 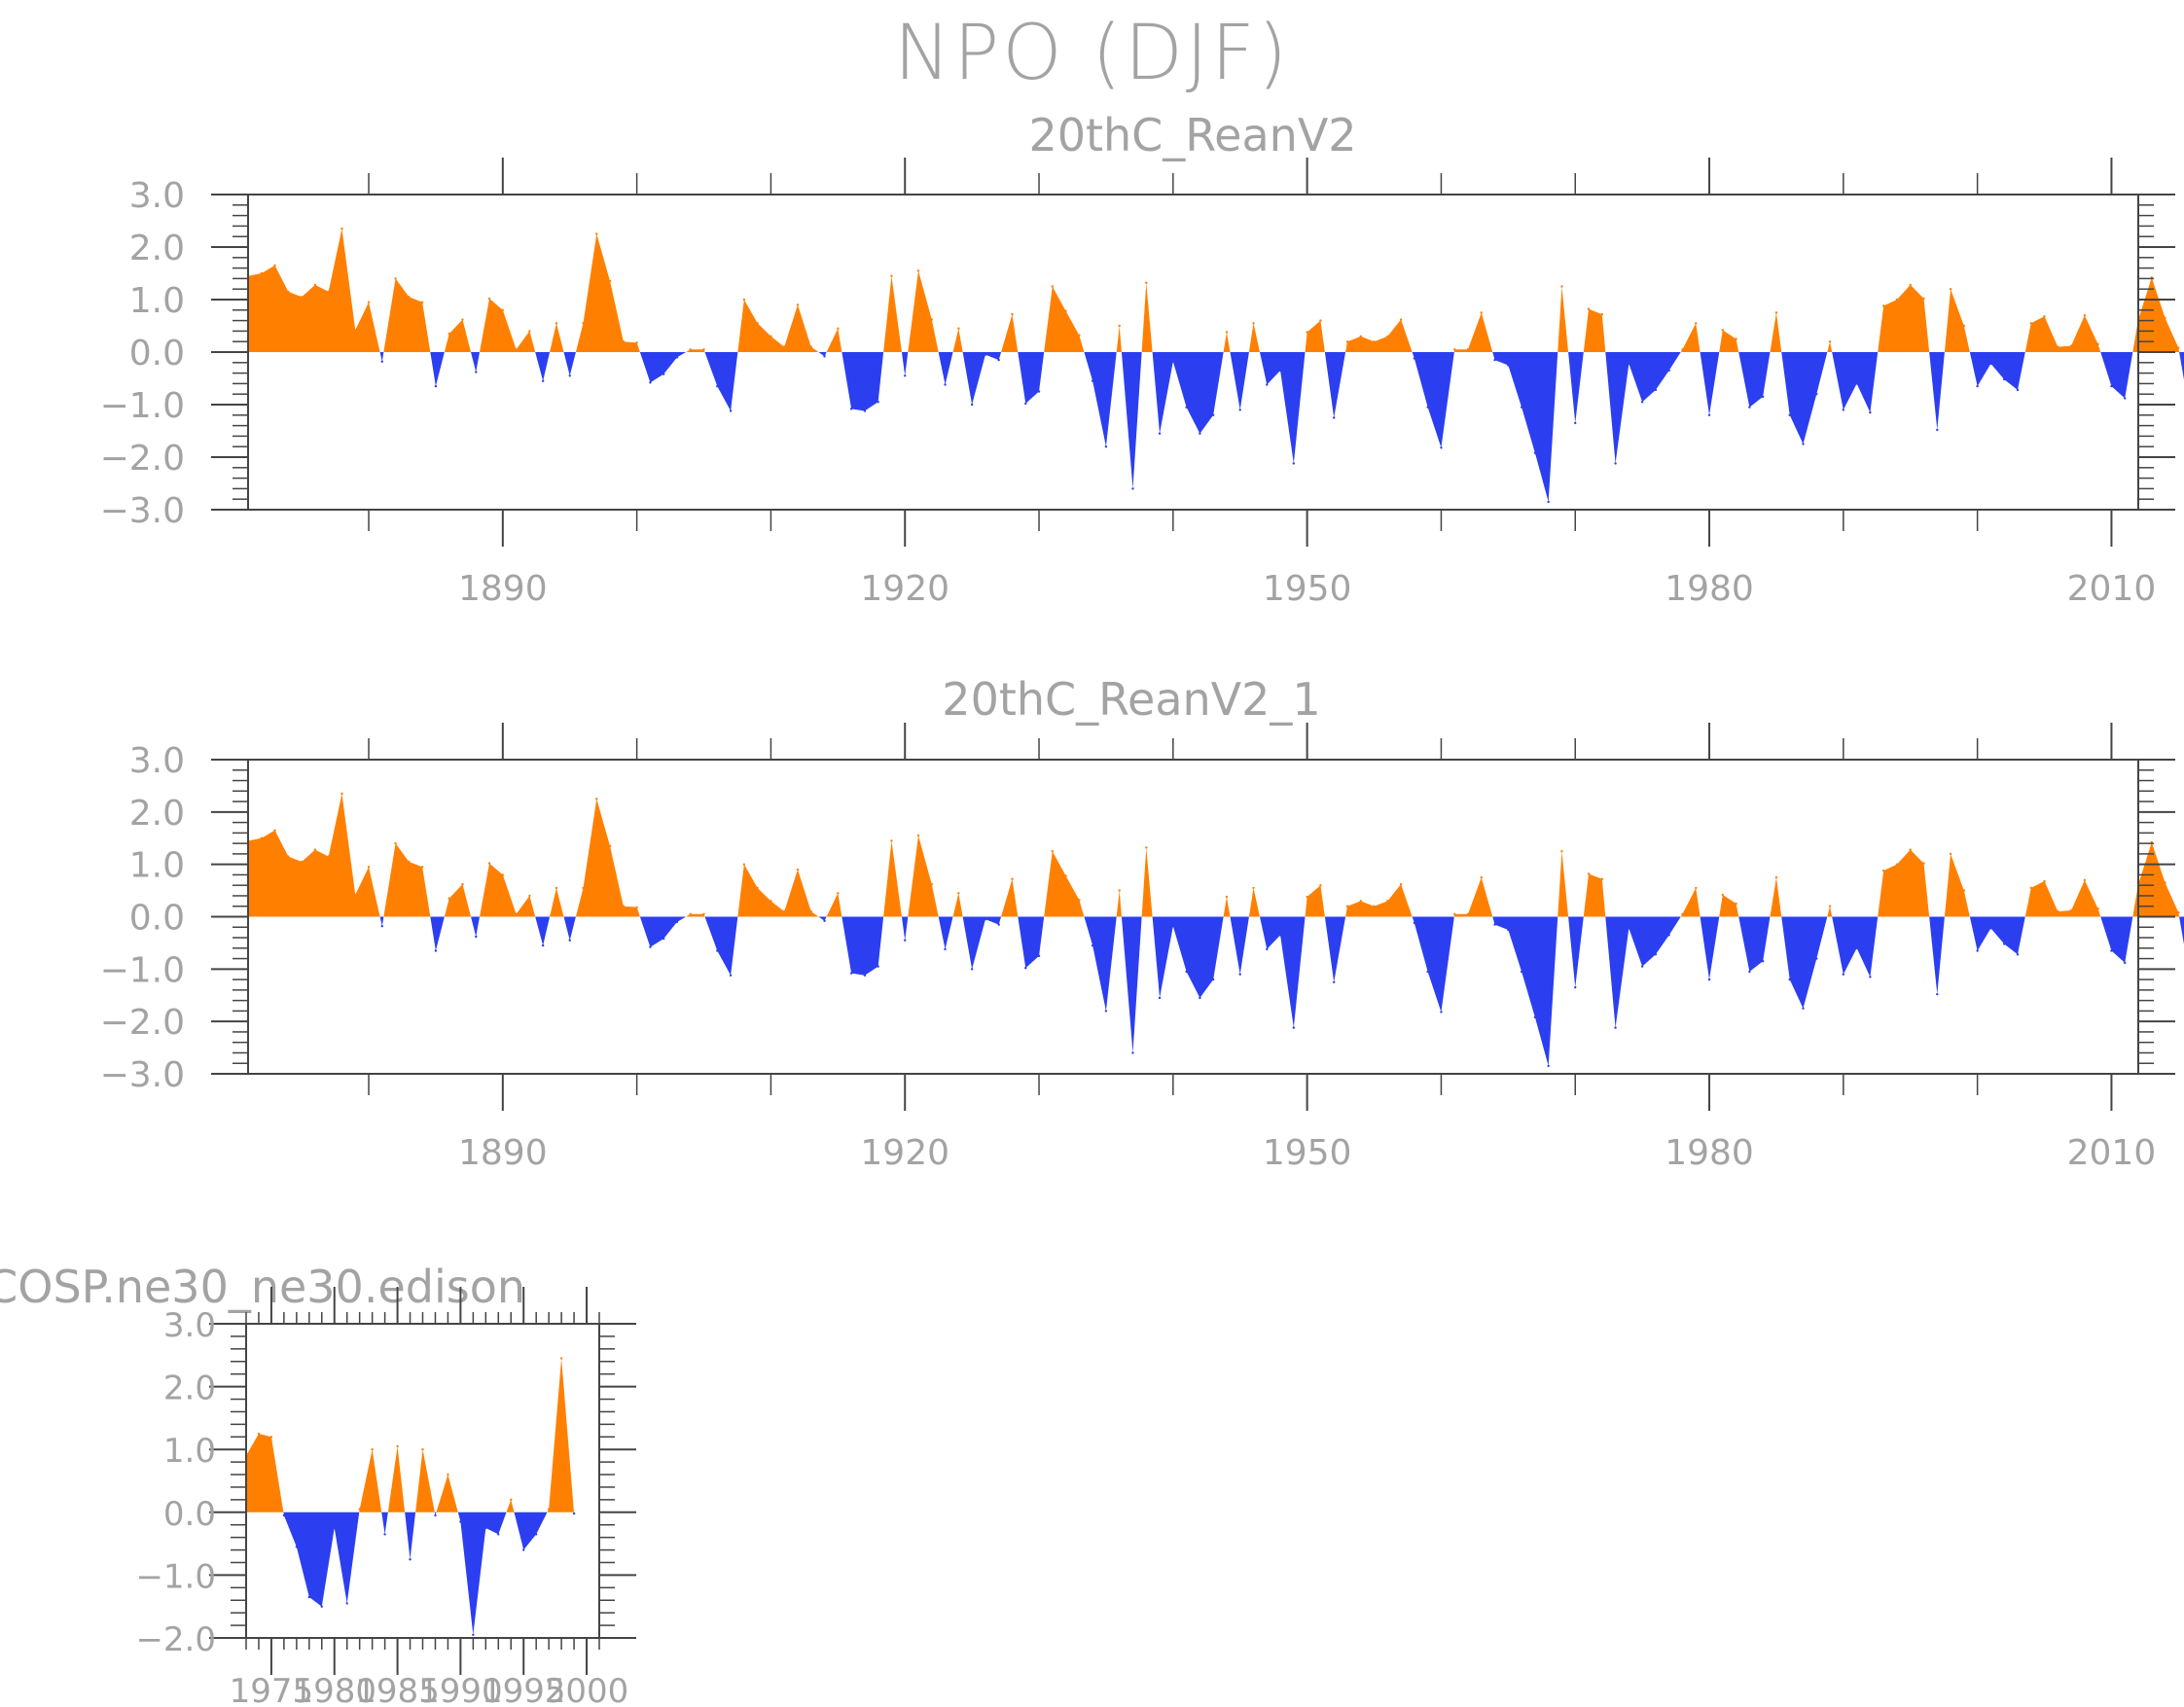 I want to click on y-tick-label: −2.0, so click(x=175, y=1639).